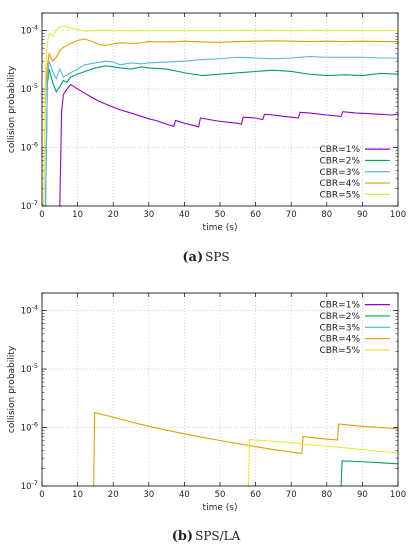 The width and height of the screenshot is (411, 550). I want to click on series-line-cbr5, so click(322, 462).